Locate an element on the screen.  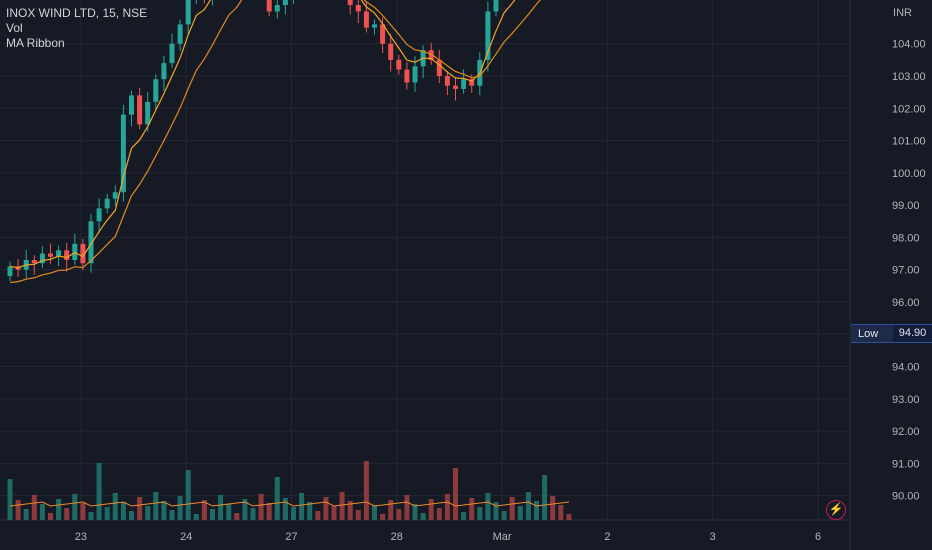
symbol-title: INOX WIND LTD, 15, NSE is located at coordinates (77, 13).